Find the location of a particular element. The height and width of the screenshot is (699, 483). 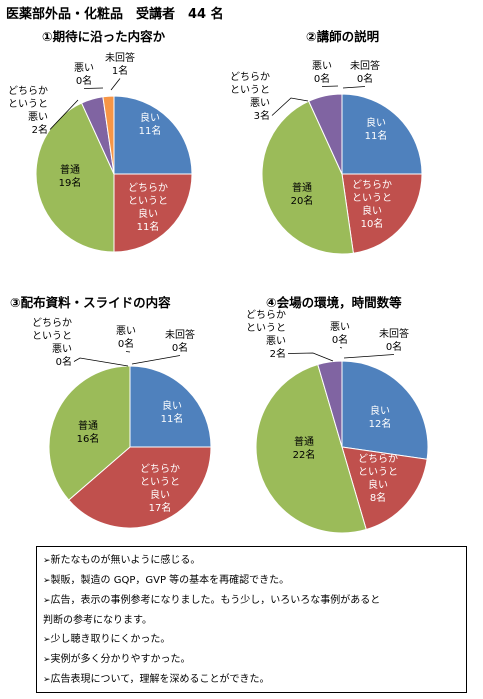

data-label-somewhat-good: どちらかというと良い 11名 is located at coordinates (148, 207).